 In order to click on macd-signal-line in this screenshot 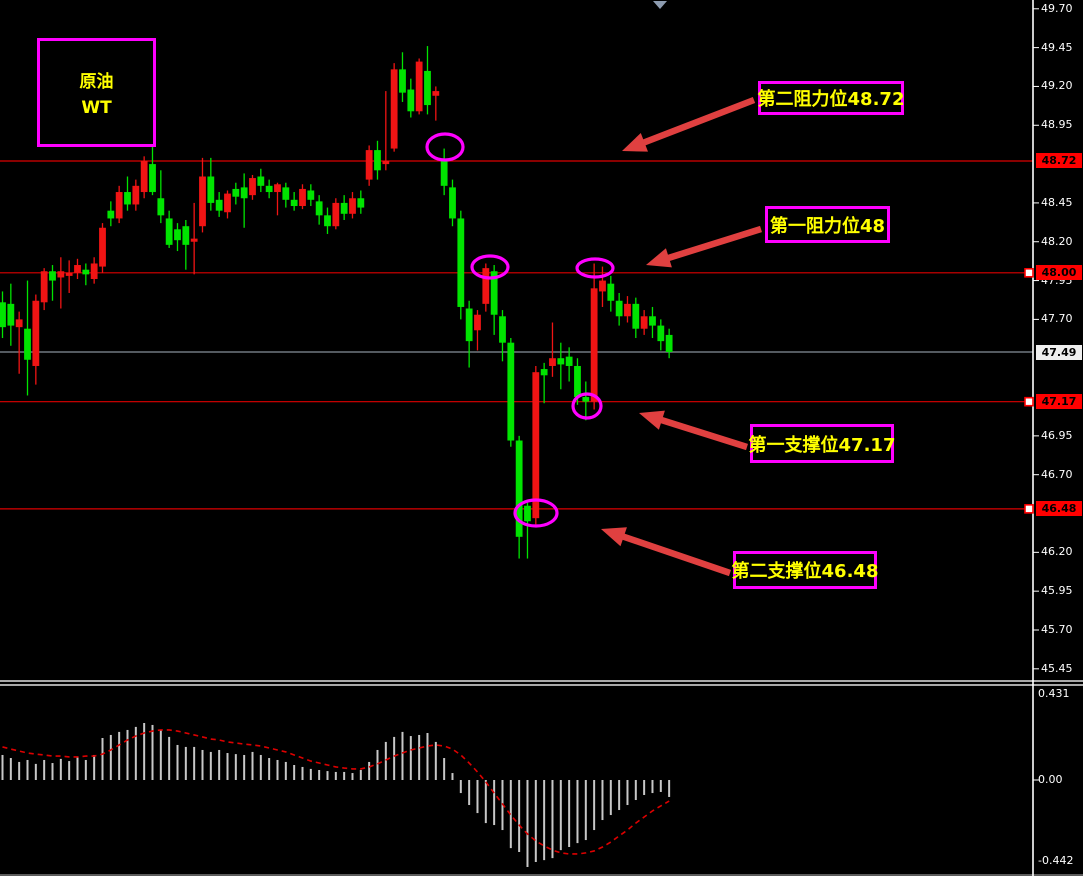, I will do `click(336, 792)`.